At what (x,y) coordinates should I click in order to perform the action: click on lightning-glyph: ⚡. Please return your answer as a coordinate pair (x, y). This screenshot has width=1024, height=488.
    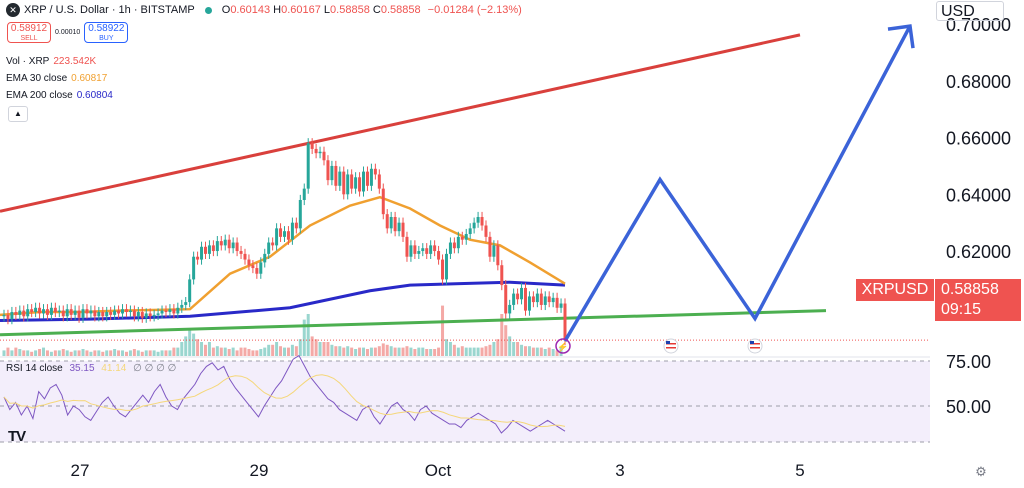
    Looking at the image, I should click on (562, 347).